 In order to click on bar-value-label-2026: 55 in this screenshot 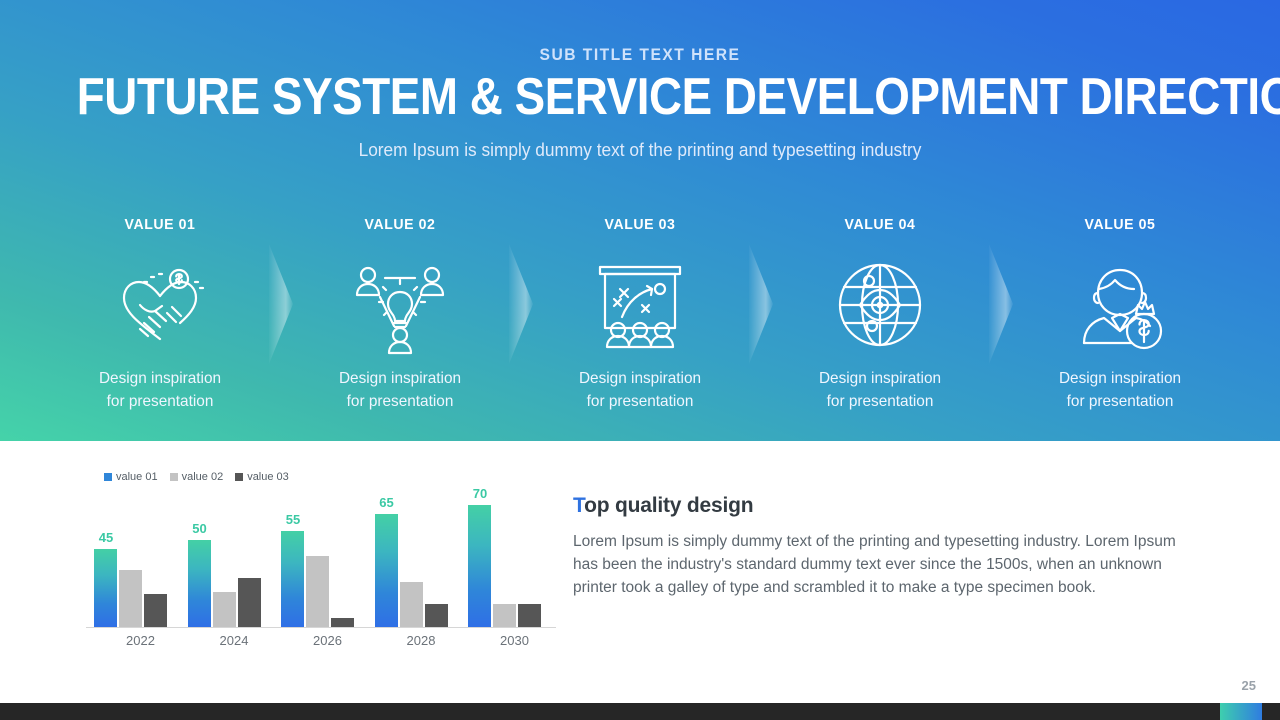, I will do `click(293, 520)`.